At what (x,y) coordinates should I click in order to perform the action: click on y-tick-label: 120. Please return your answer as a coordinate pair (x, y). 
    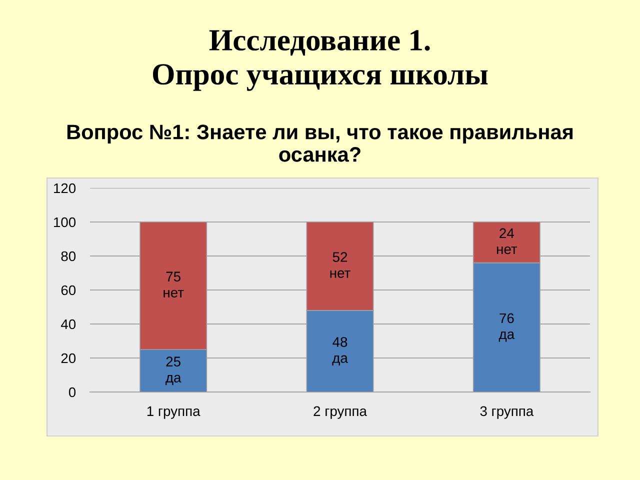
    Looking at the image, I should click on (65, 188).